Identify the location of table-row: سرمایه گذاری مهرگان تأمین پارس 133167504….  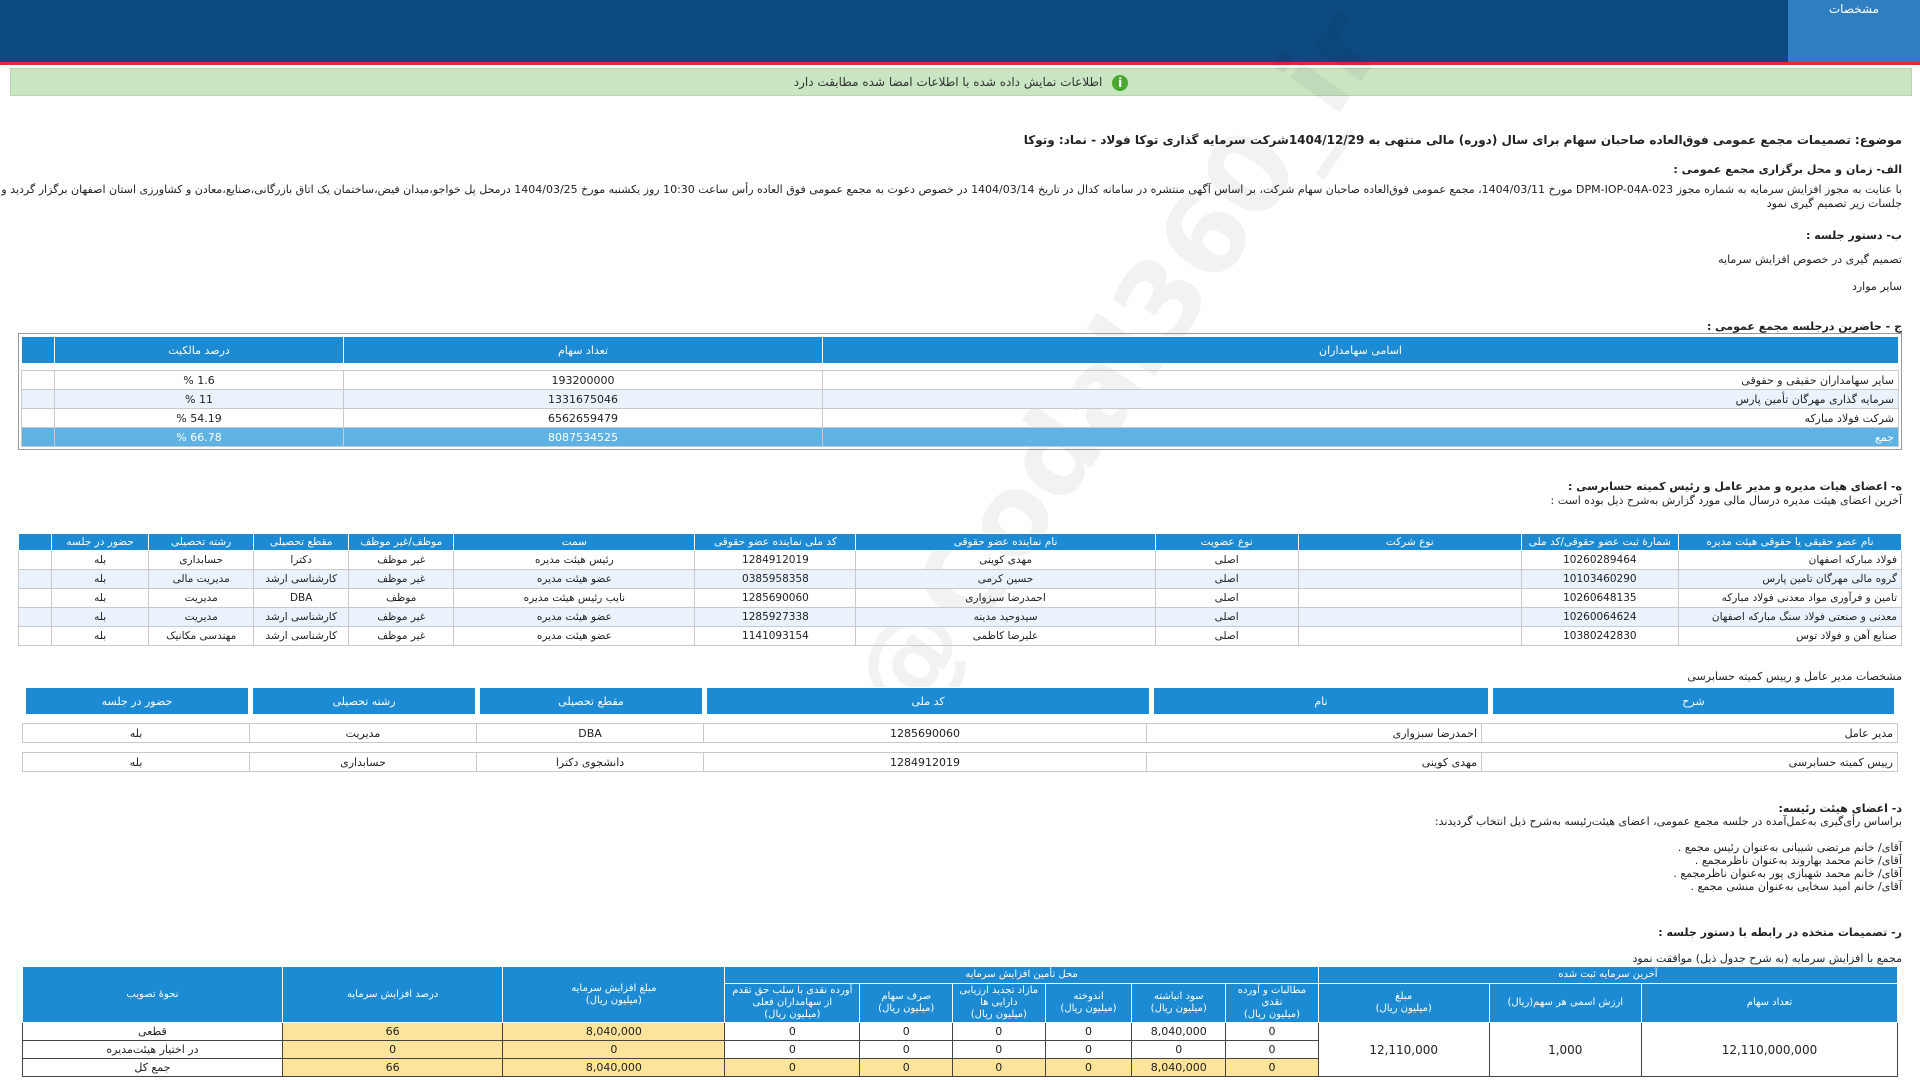
(960, 399).